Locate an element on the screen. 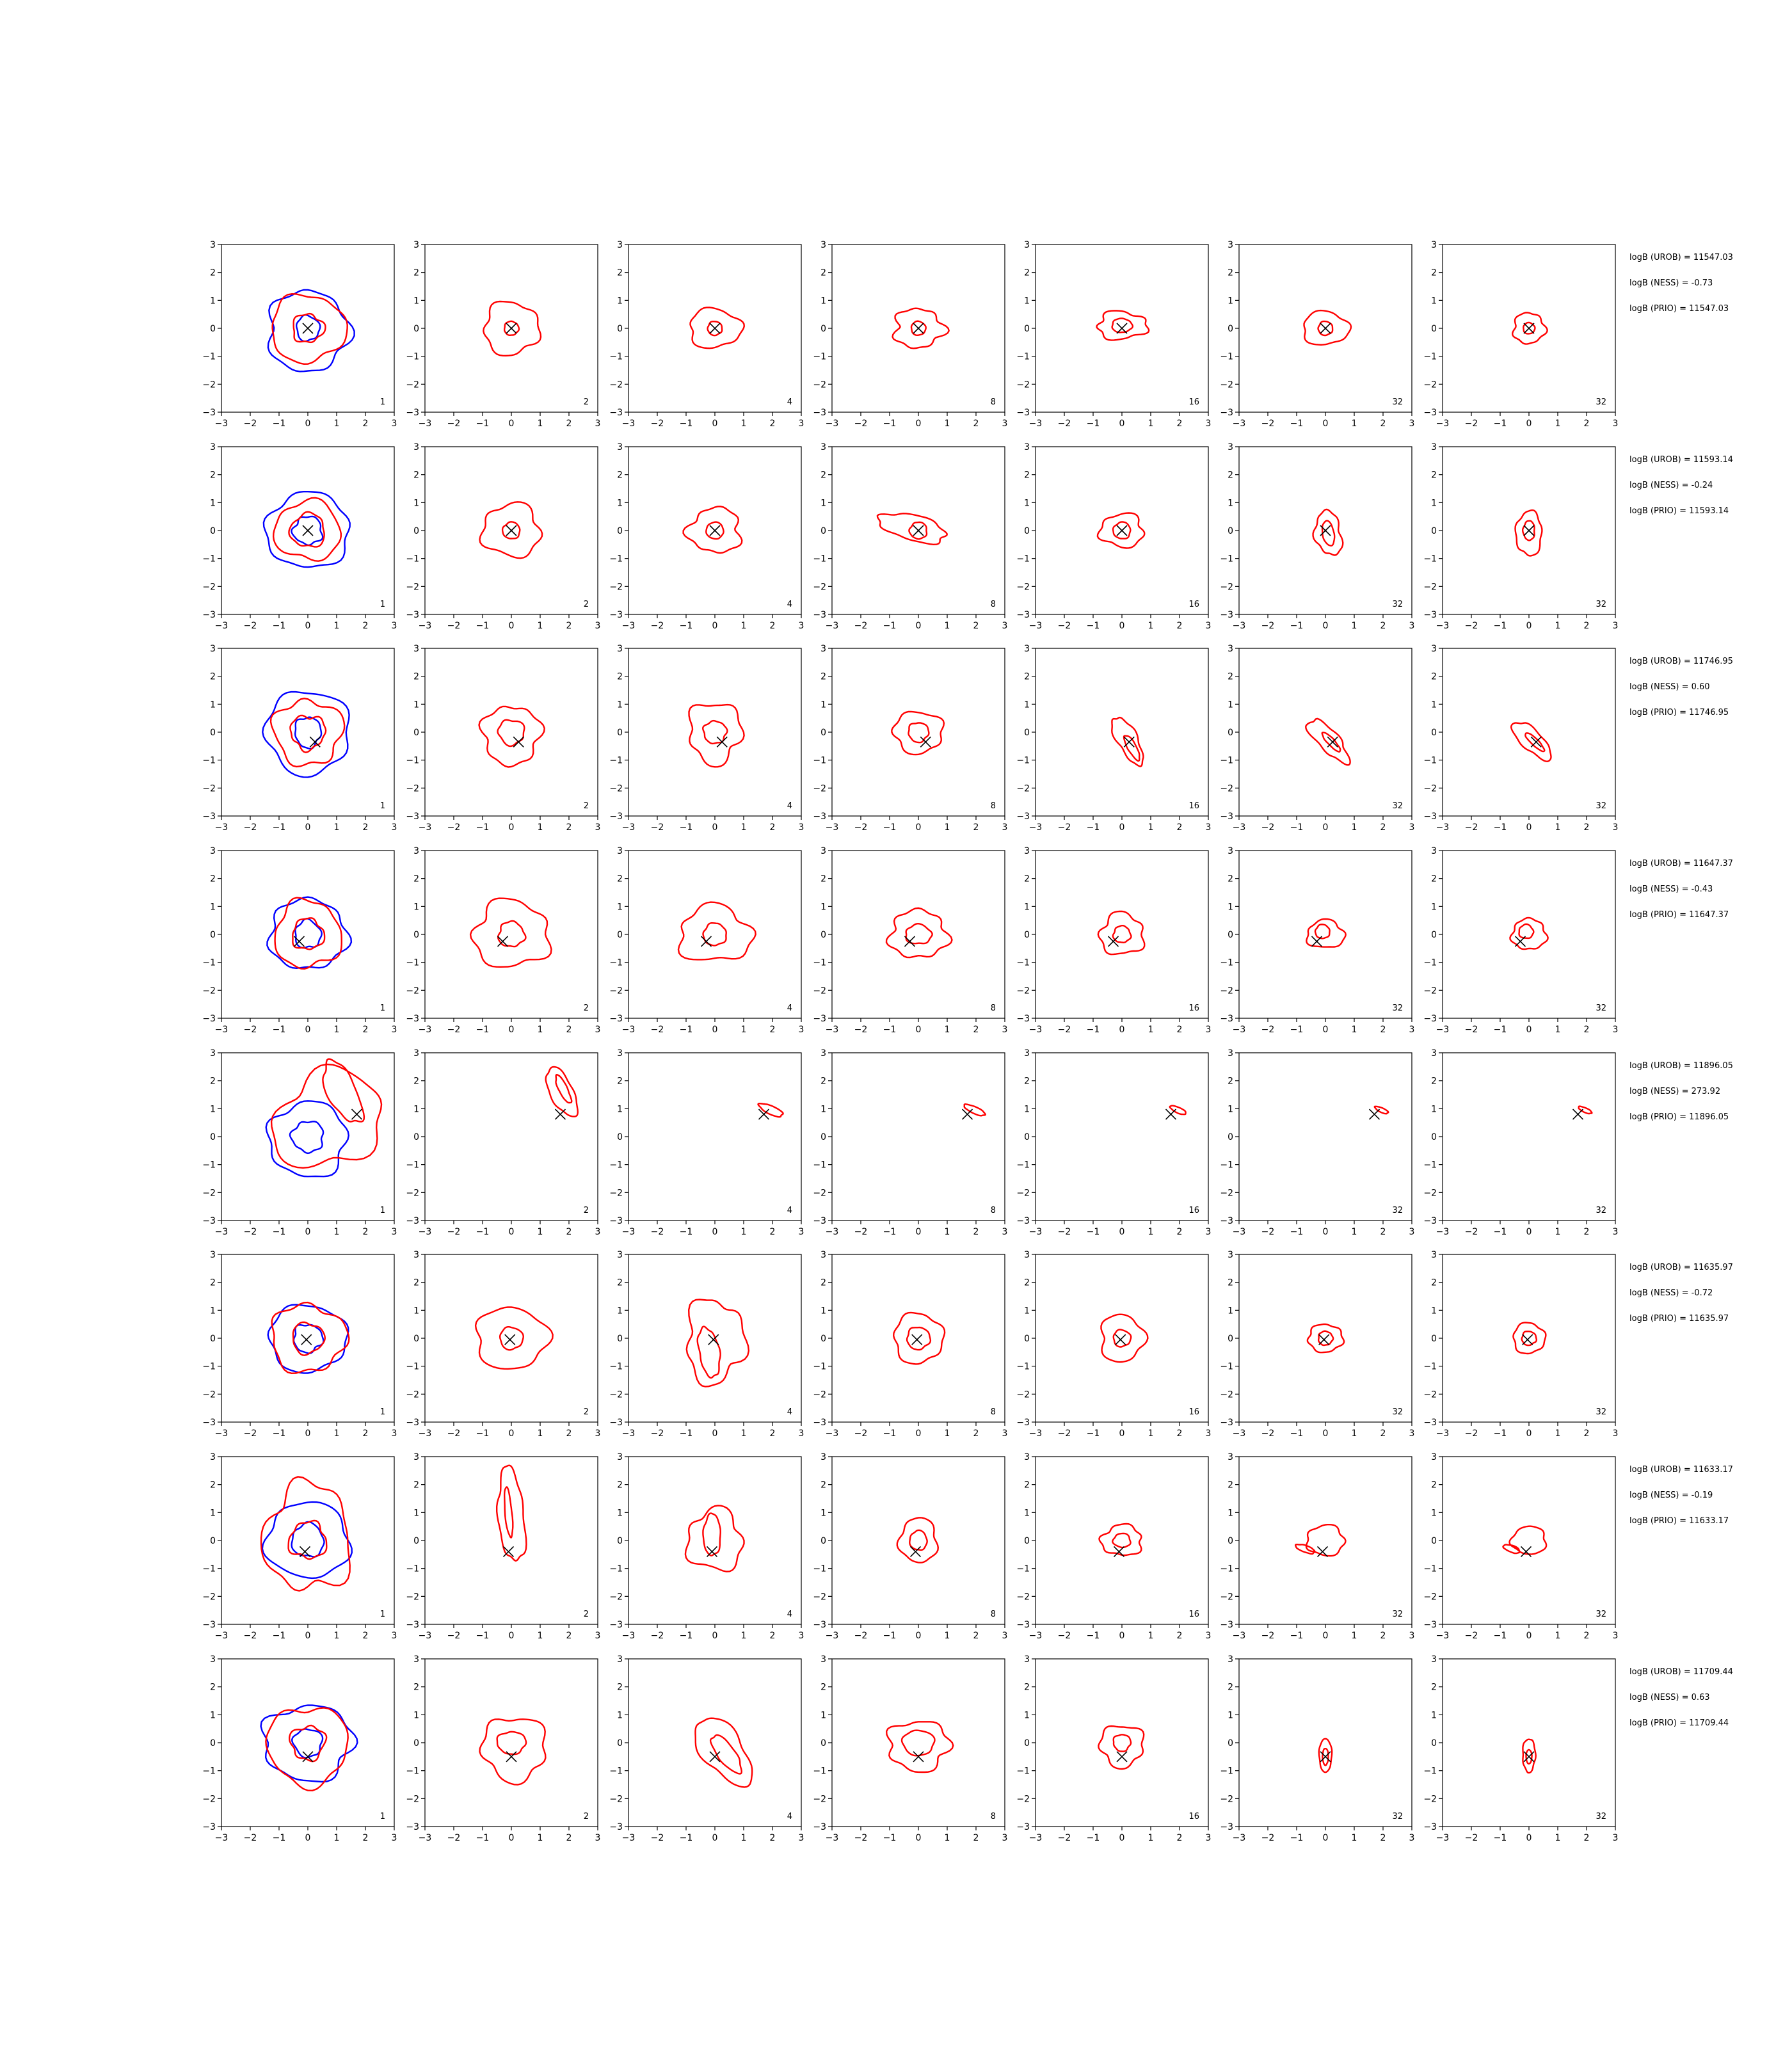 The image size is (1792, 2048). y-tick-label: −3 is located at coordinates (412, 413).